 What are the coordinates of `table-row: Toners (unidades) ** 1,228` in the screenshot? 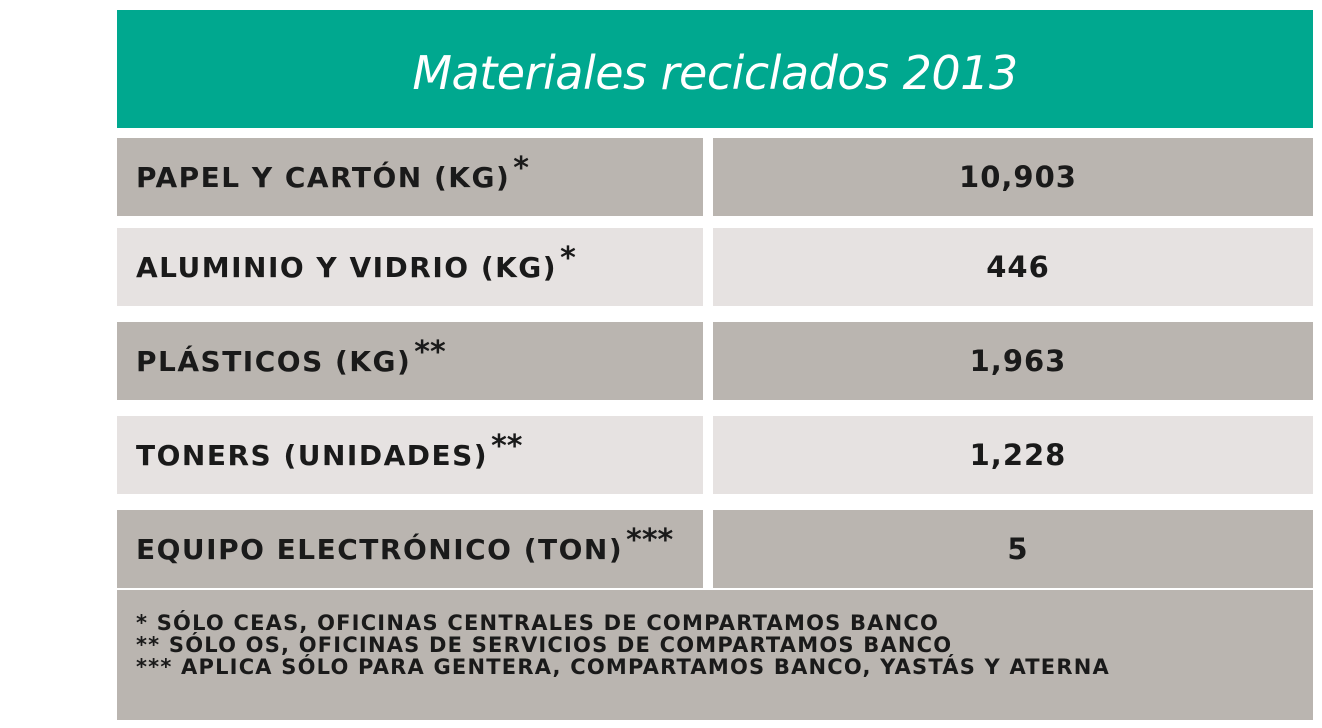 It's located at (715, 455).